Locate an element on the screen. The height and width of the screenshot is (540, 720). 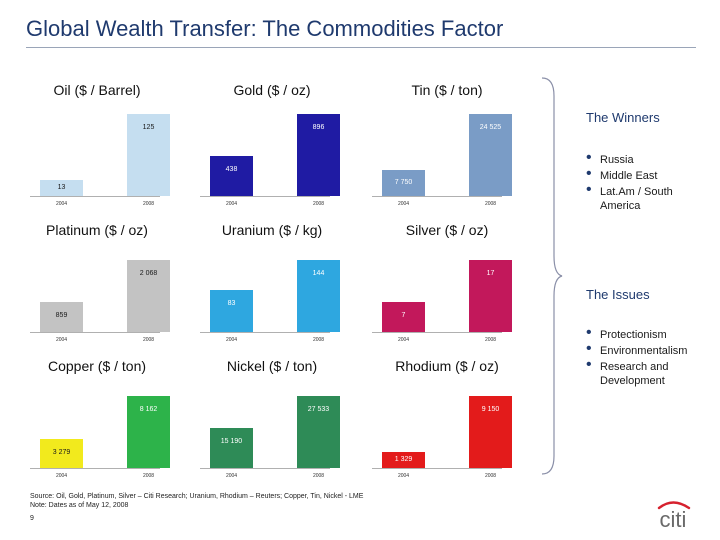
data-label: 125 is located at coordinates (148, 127).